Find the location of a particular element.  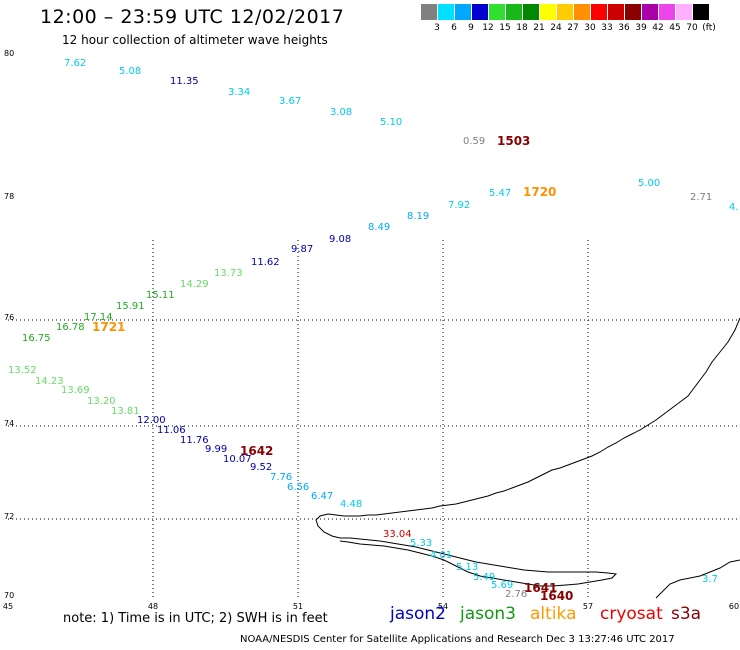

wave-height-value: 17.14 is located at coordinates (98, 317).